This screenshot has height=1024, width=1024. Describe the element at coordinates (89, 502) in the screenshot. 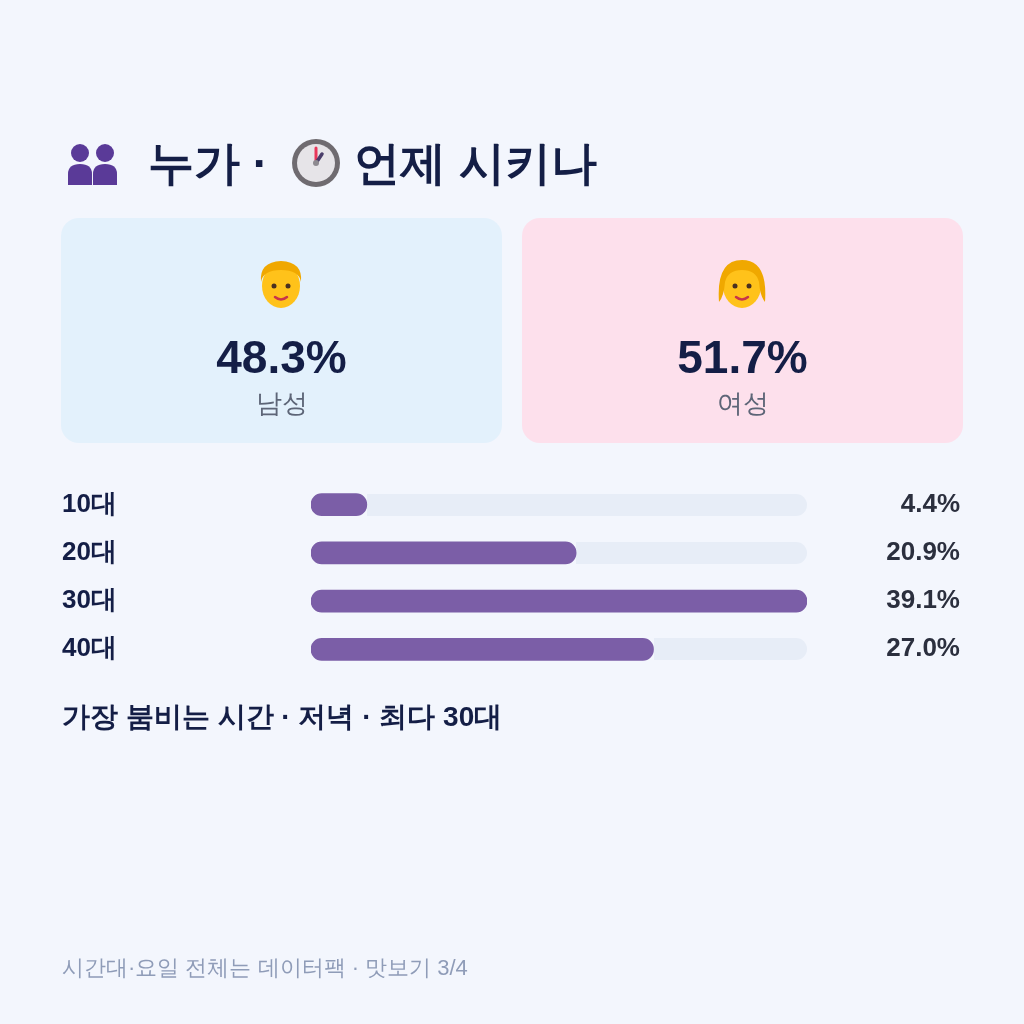

I see `y-tick-label: 10대` at that location.